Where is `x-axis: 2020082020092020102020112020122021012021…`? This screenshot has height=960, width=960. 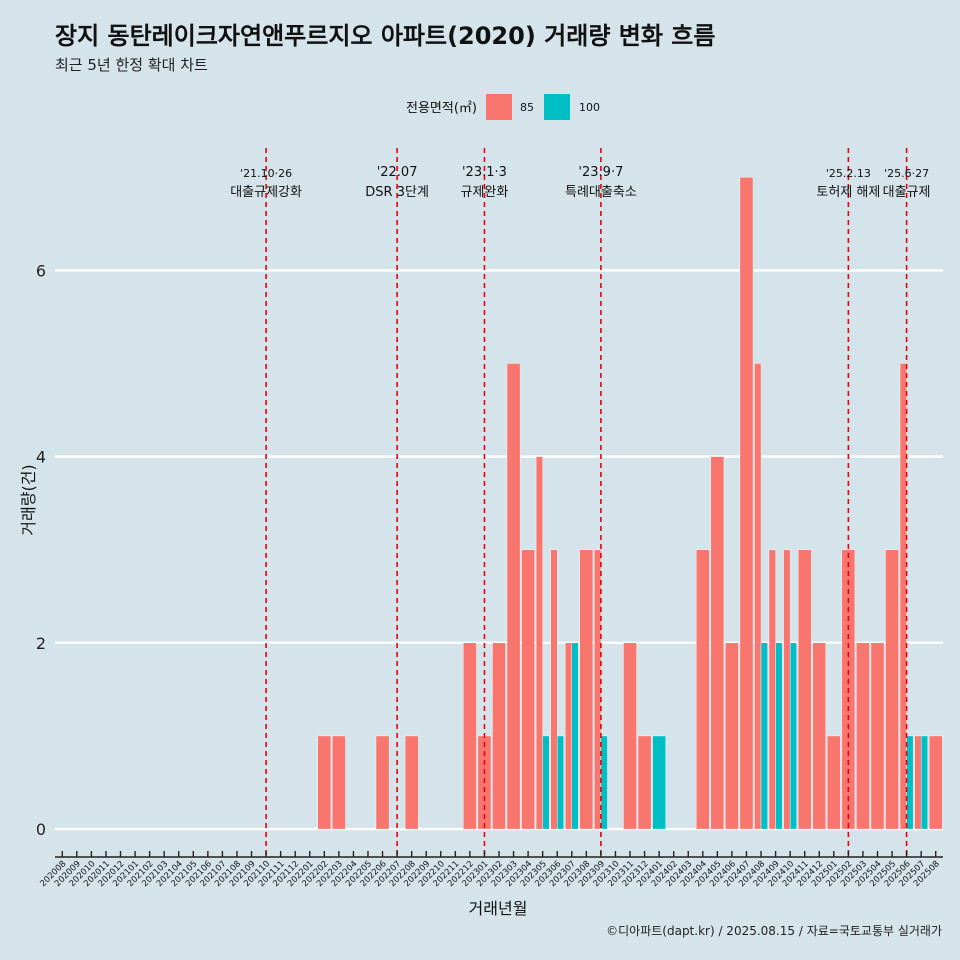
x-axis: 2020082020092020102020112020122021012021… is located at coordinates (490, 870).